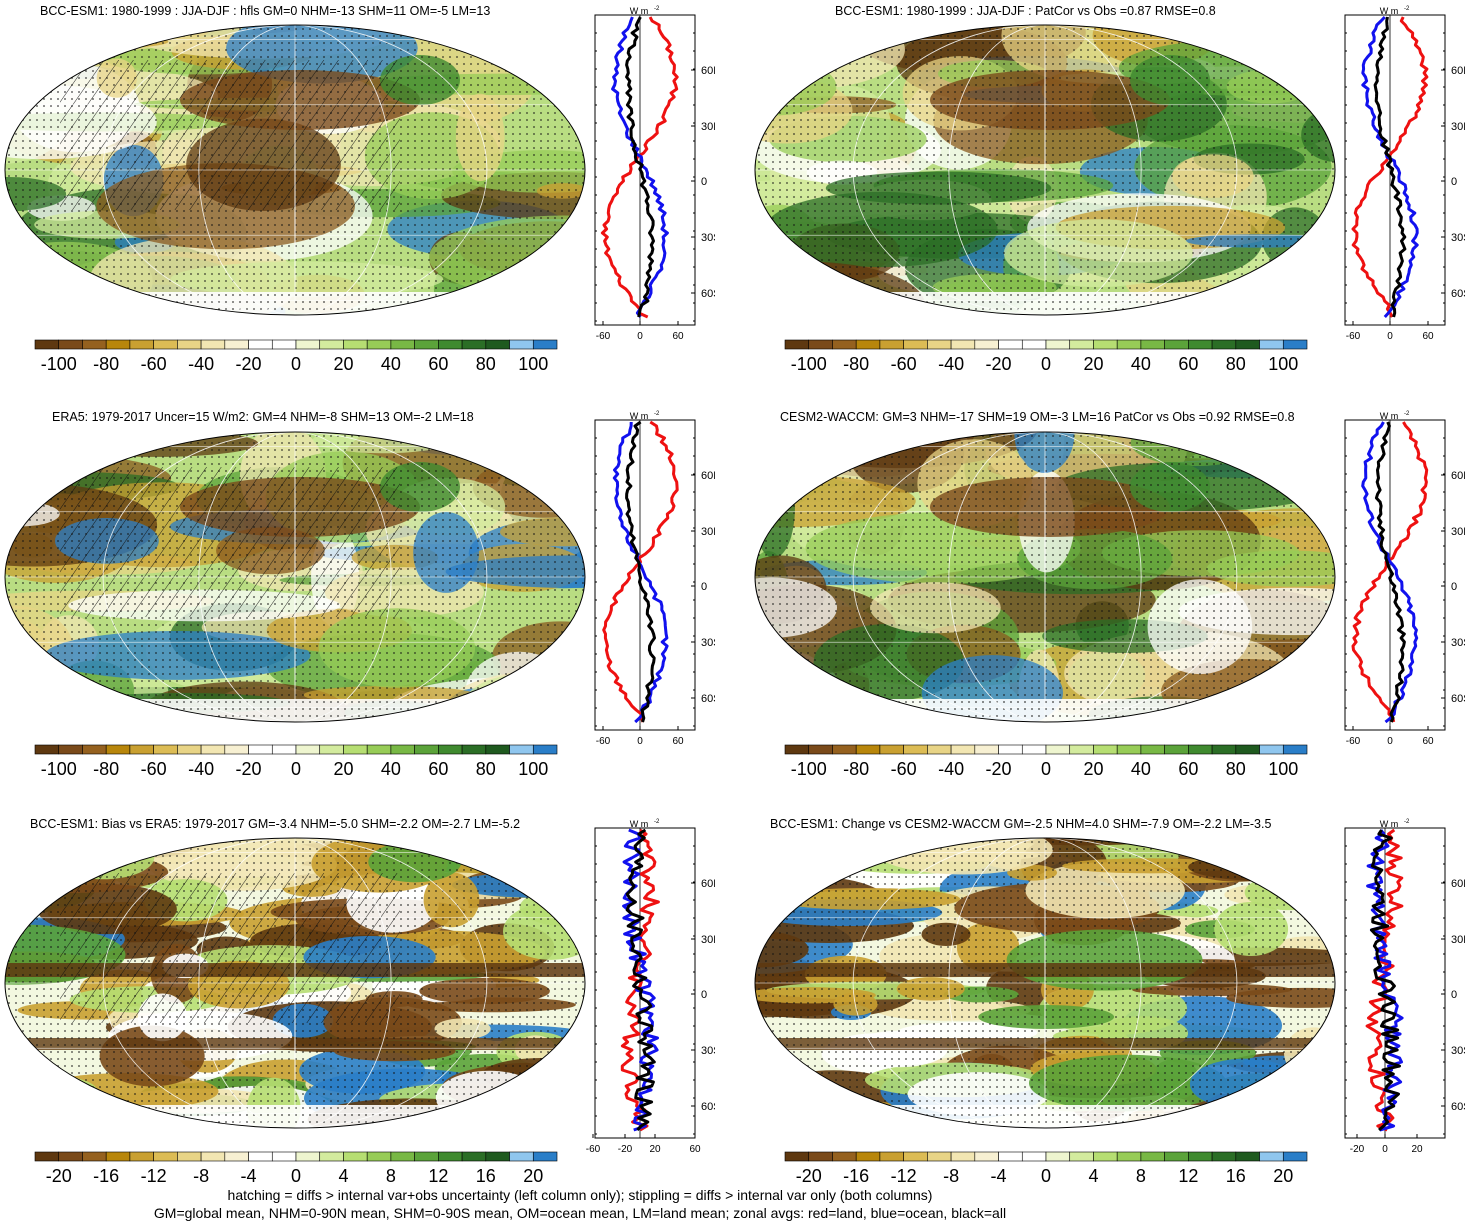 The width and height of the screenshot is (1483, 1222). I want to click on svg-text: -4, so click(249, 1176).